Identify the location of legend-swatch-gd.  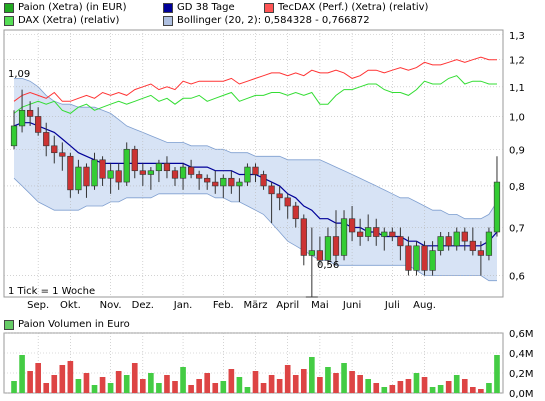
(168, 7).